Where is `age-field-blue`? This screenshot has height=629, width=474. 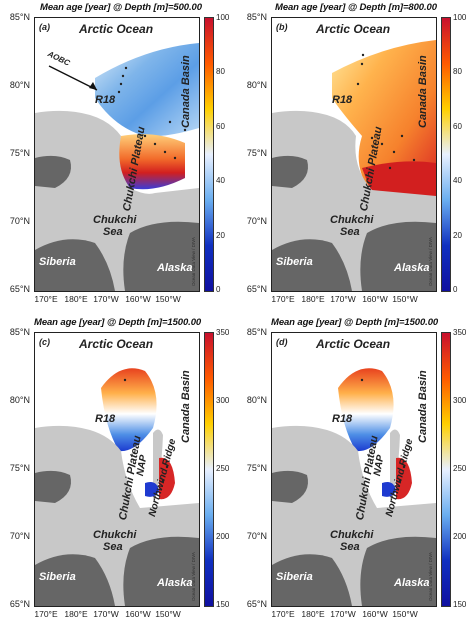 age-field-blue is located at coordinates (147, 90).